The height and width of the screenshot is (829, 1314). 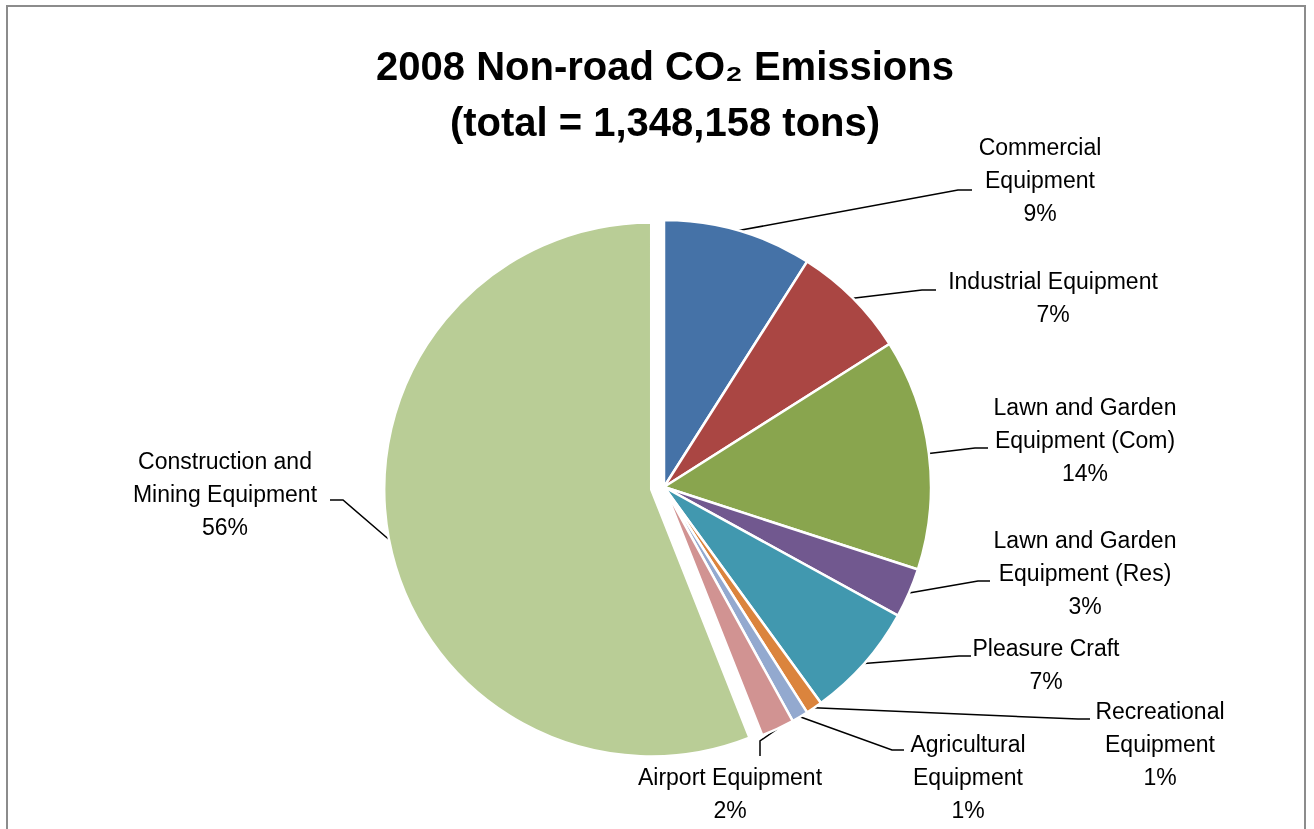 What do you see at coordinates (1085, 606) in the screenshot?
I see `data-label: 3%` at bounding box center [1085, 606].